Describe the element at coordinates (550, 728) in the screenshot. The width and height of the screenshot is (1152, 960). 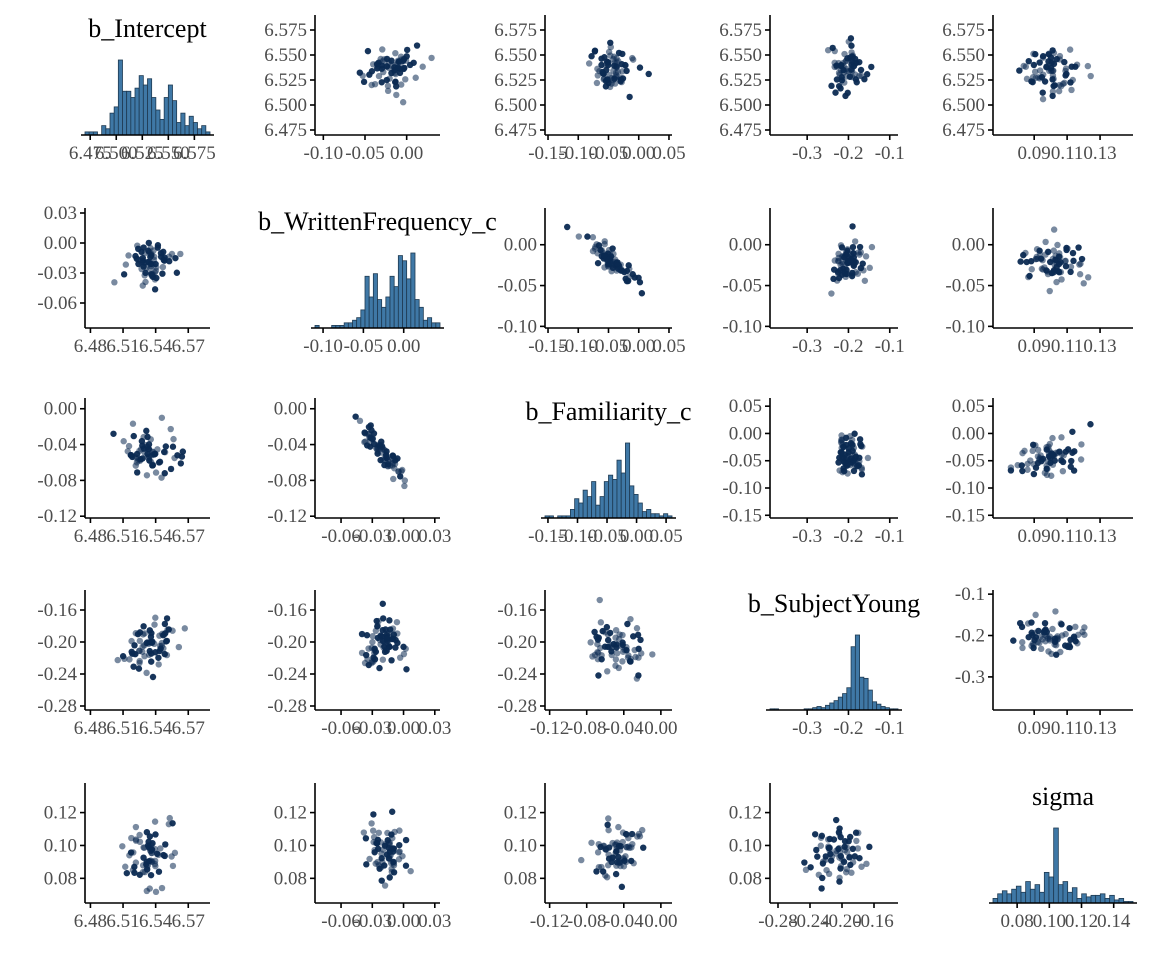
I see `x-tick-label: -0.12` at that location.